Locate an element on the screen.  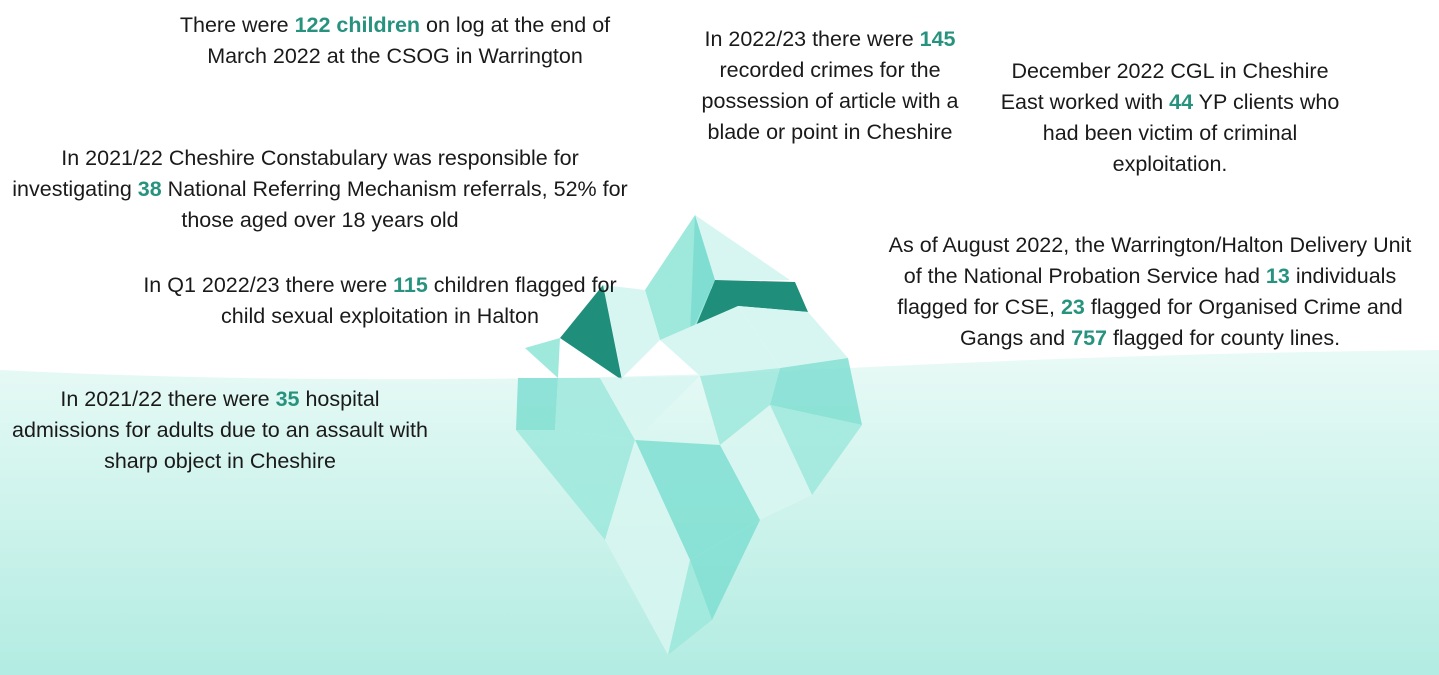
highlight-figure: 145 is located at coordinates (937, 39).